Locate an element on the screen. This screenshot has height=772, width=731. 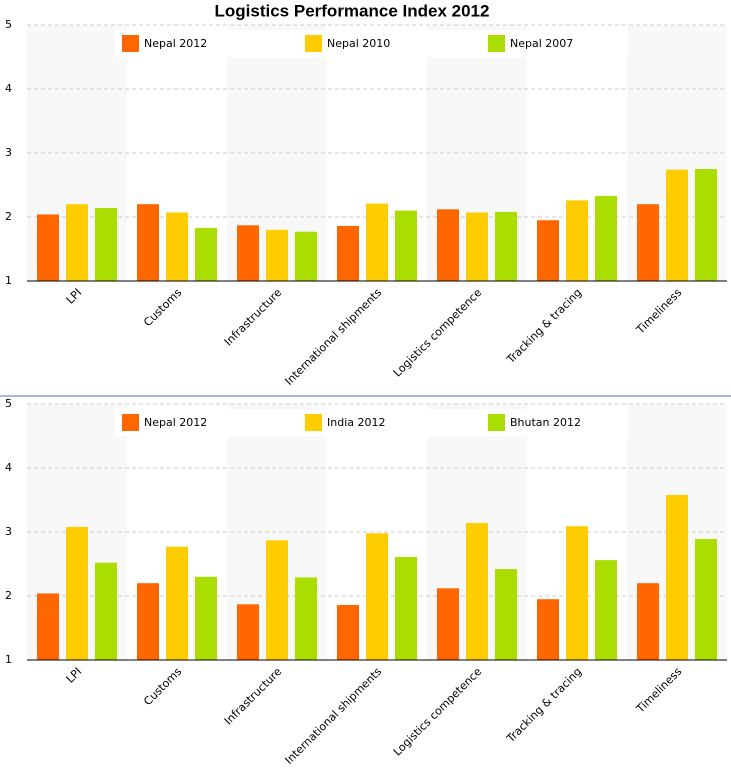
legend-label: Nepal 2010 is located at coordinates (358, 43).